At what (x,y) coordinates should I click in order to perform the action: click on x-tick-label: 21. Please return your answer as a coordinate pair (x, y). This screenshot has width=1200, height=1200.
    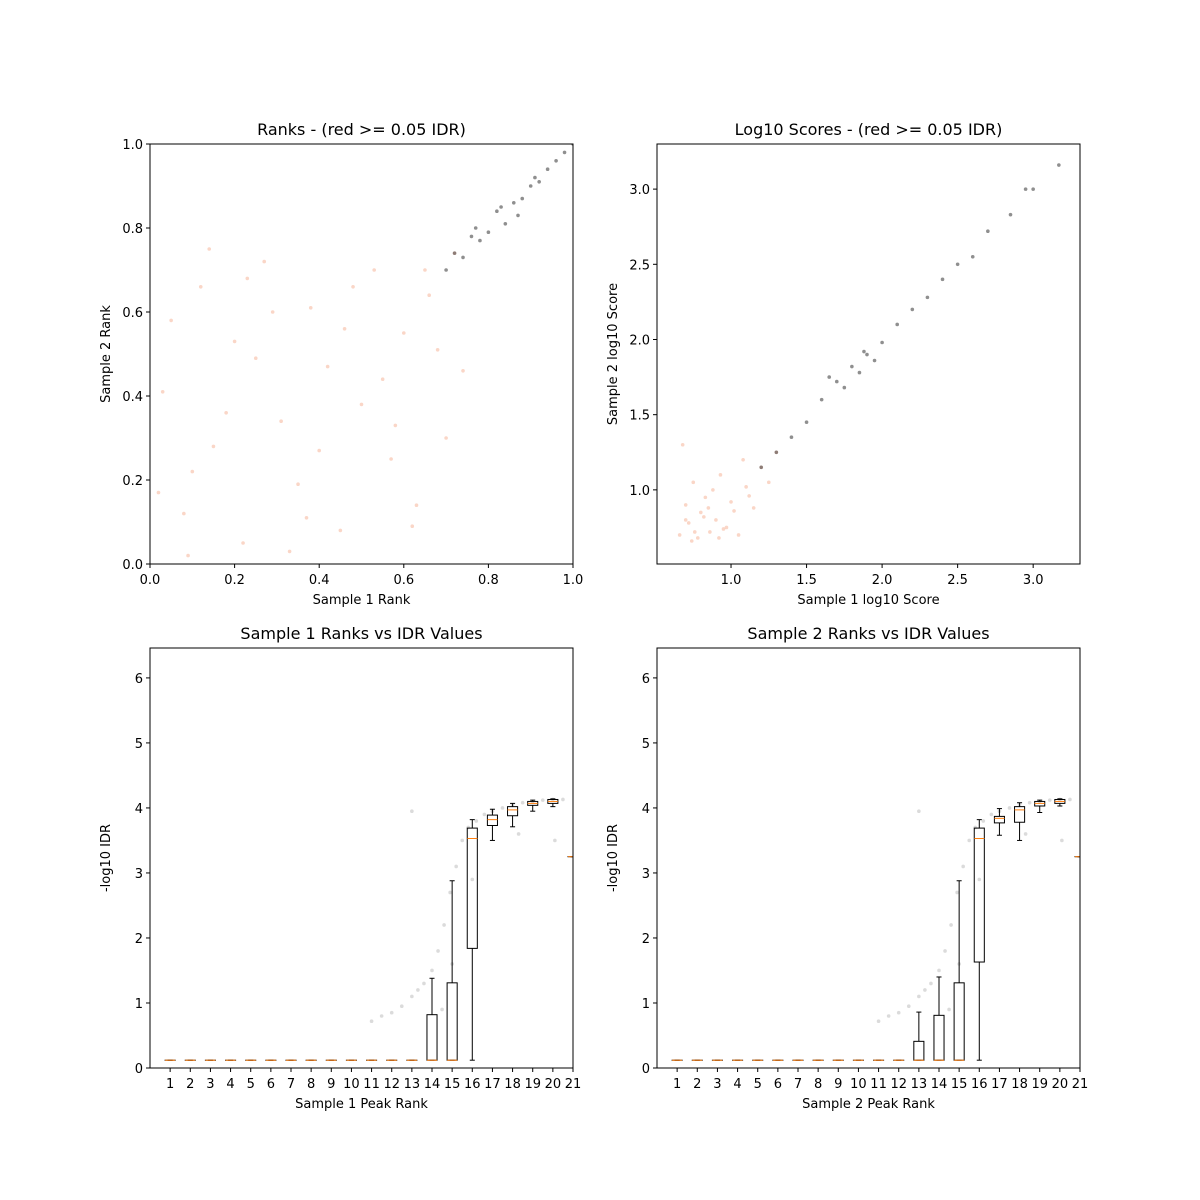
    Looking at the image, I should click on (1080, 1084).